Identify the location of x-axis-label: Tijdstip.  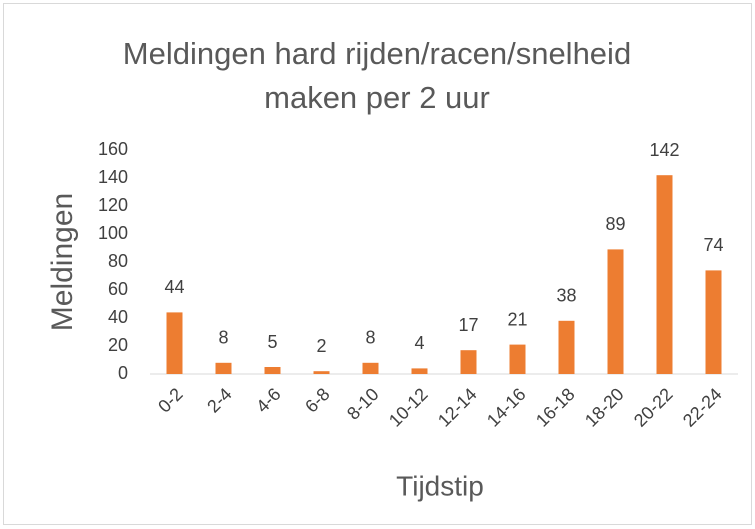
(440, 485).